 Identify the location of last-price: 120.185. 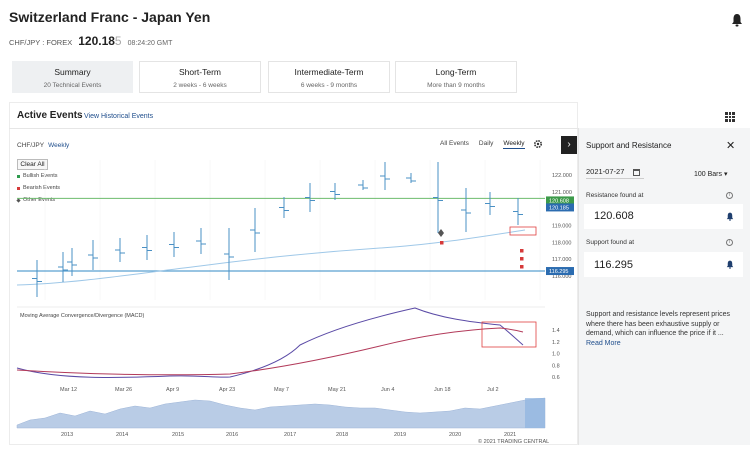
(99, 41).